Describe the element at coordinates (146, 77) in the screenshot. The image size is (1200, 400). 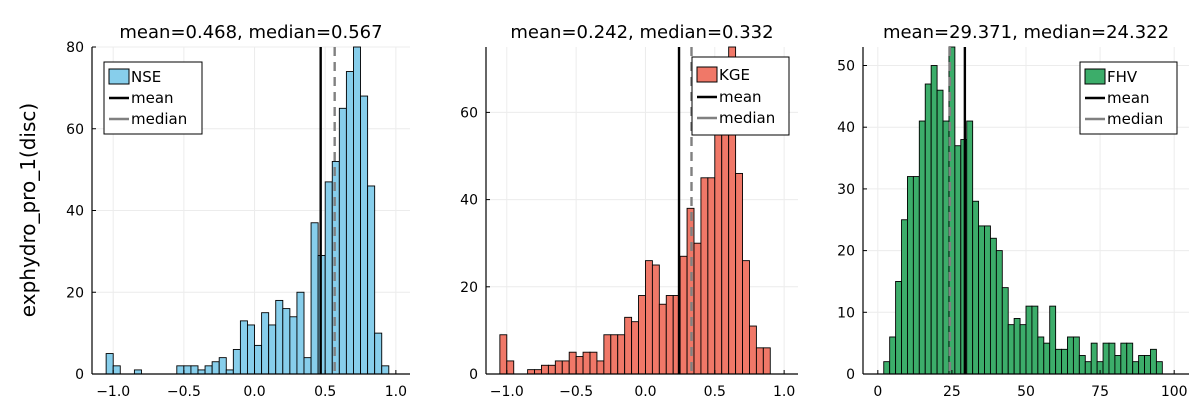
I see `legend-label-nse: NSE` at that location.